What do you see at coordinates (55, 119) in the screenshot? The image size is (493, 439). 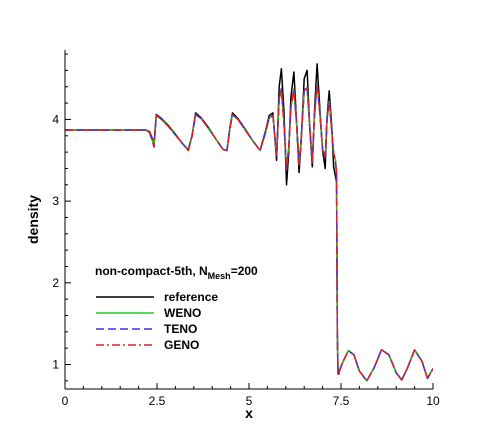 I see `y-tick-label: 4` at bounding box center [55, 119].